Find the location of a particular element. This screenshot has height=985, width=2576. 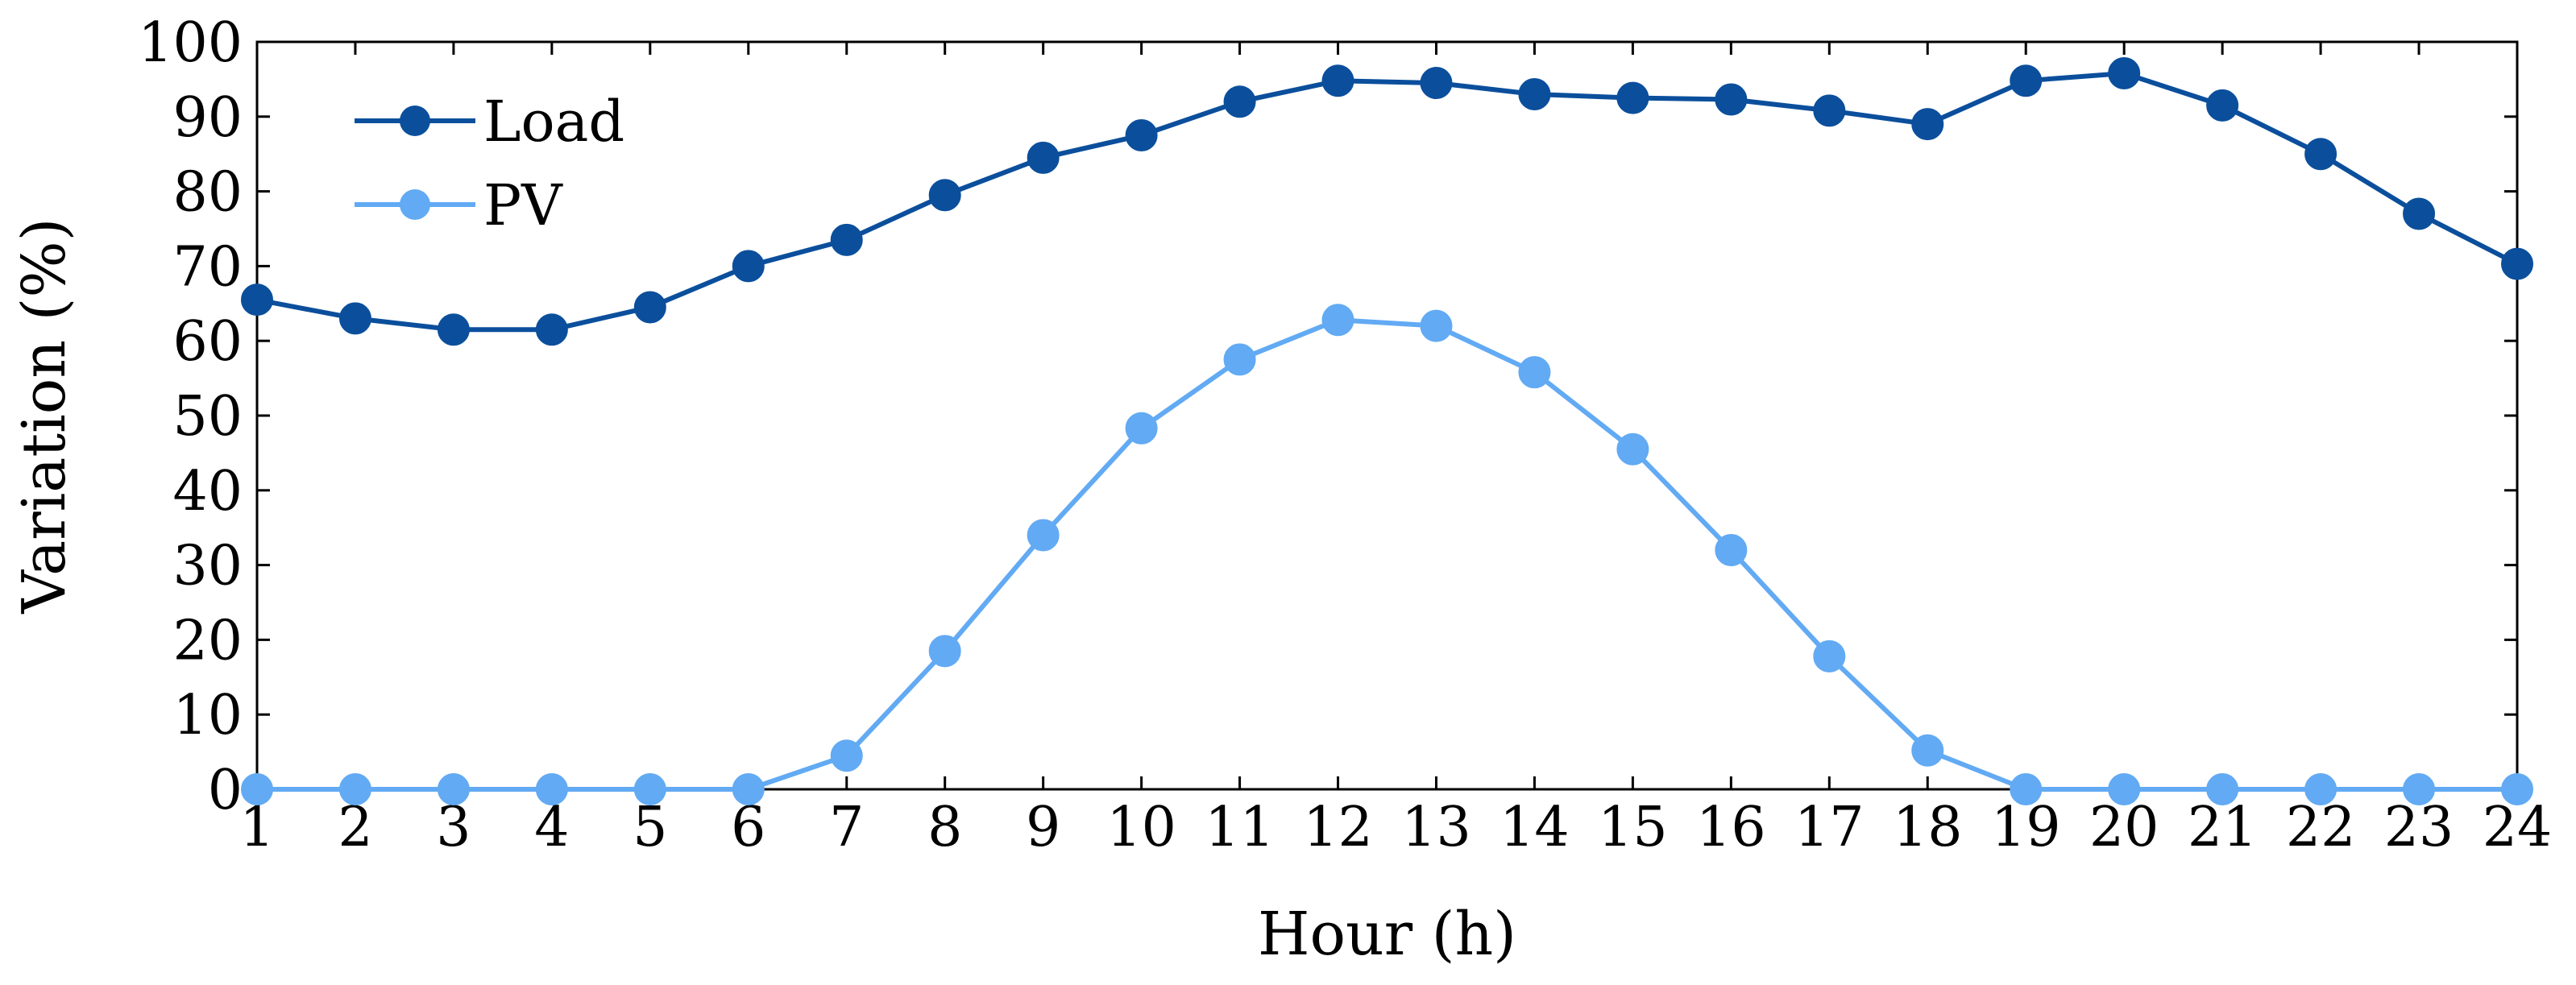

y-tick-label: 70 is located at coordinates (207, 267).